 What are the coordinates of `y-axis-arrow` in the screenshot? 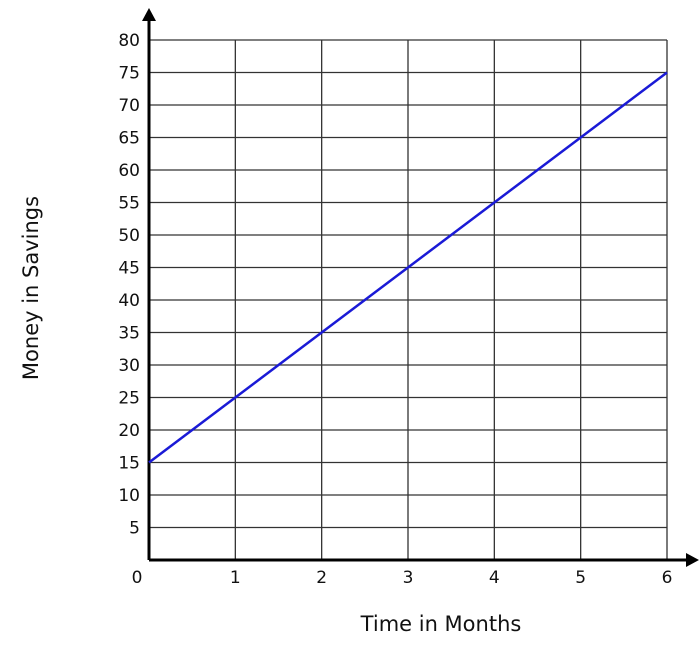 It's located at (149, 14).